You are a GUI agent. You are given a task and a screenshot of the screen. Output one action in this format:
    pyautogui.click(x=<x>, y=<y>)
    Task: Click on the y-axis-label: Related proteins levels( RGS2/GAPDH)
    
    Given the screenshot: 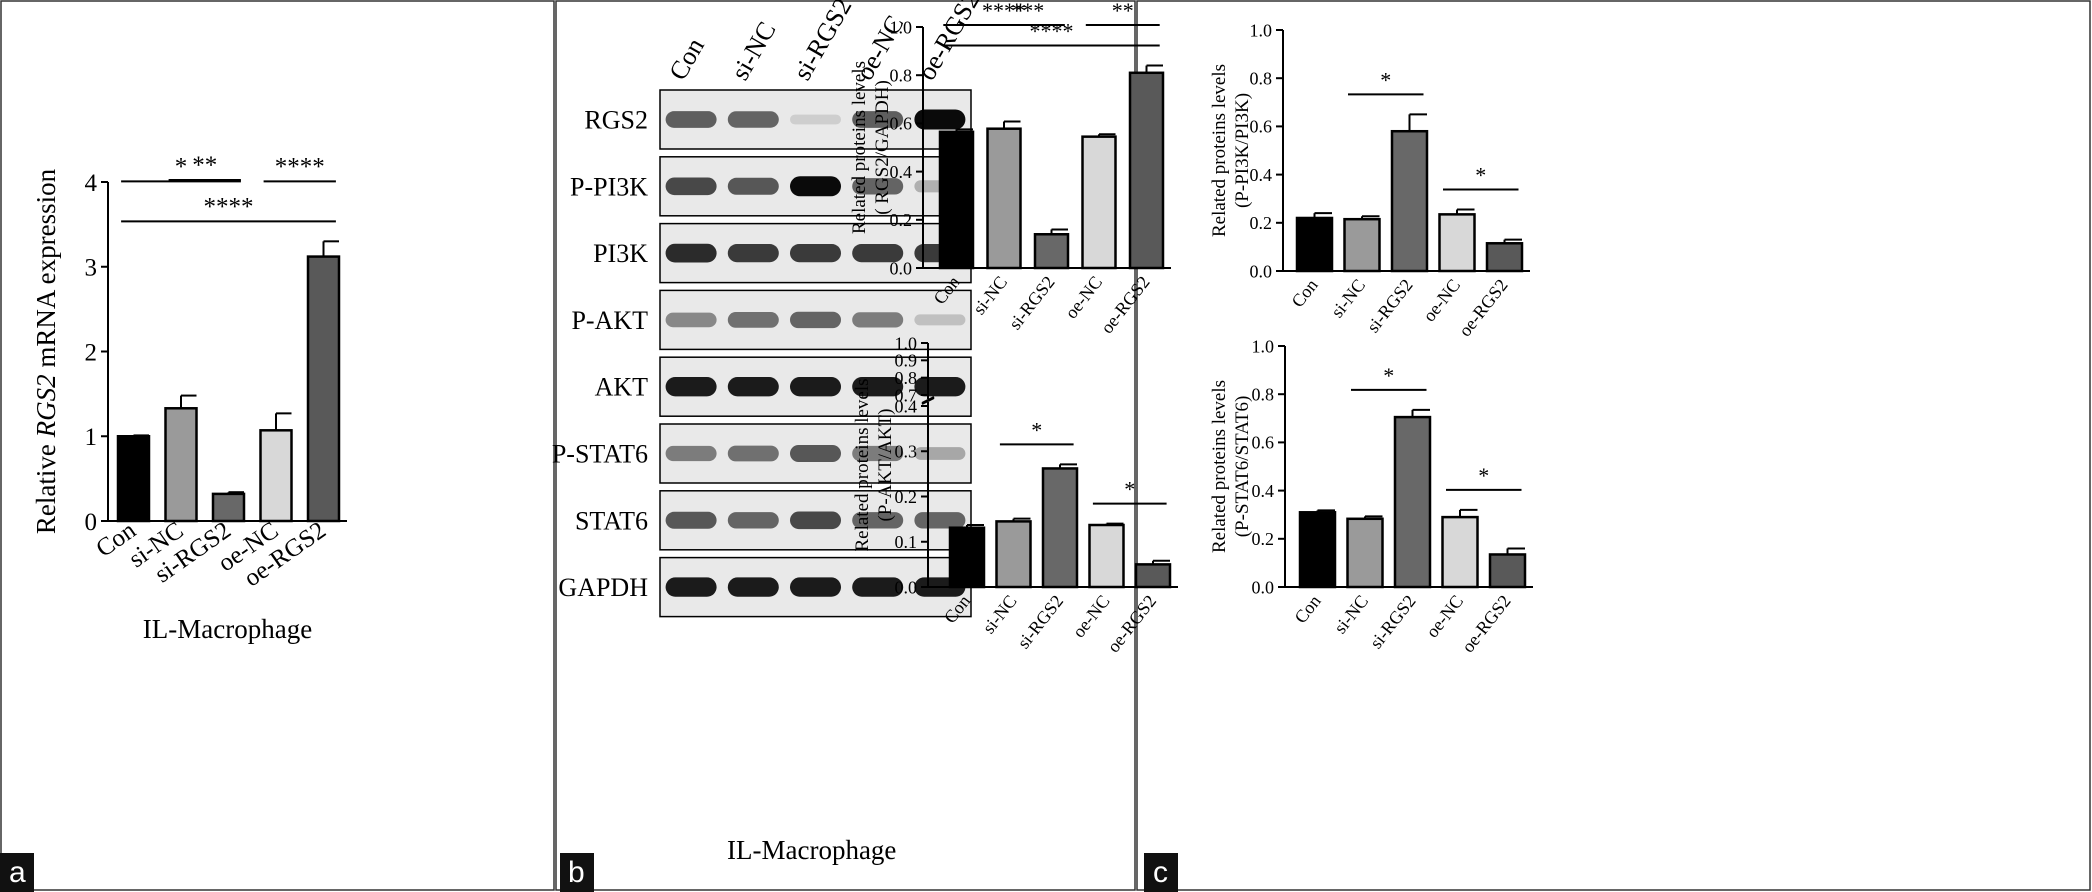 What is the action you would take?
    pyautogui.click(x=871, y=147)
    